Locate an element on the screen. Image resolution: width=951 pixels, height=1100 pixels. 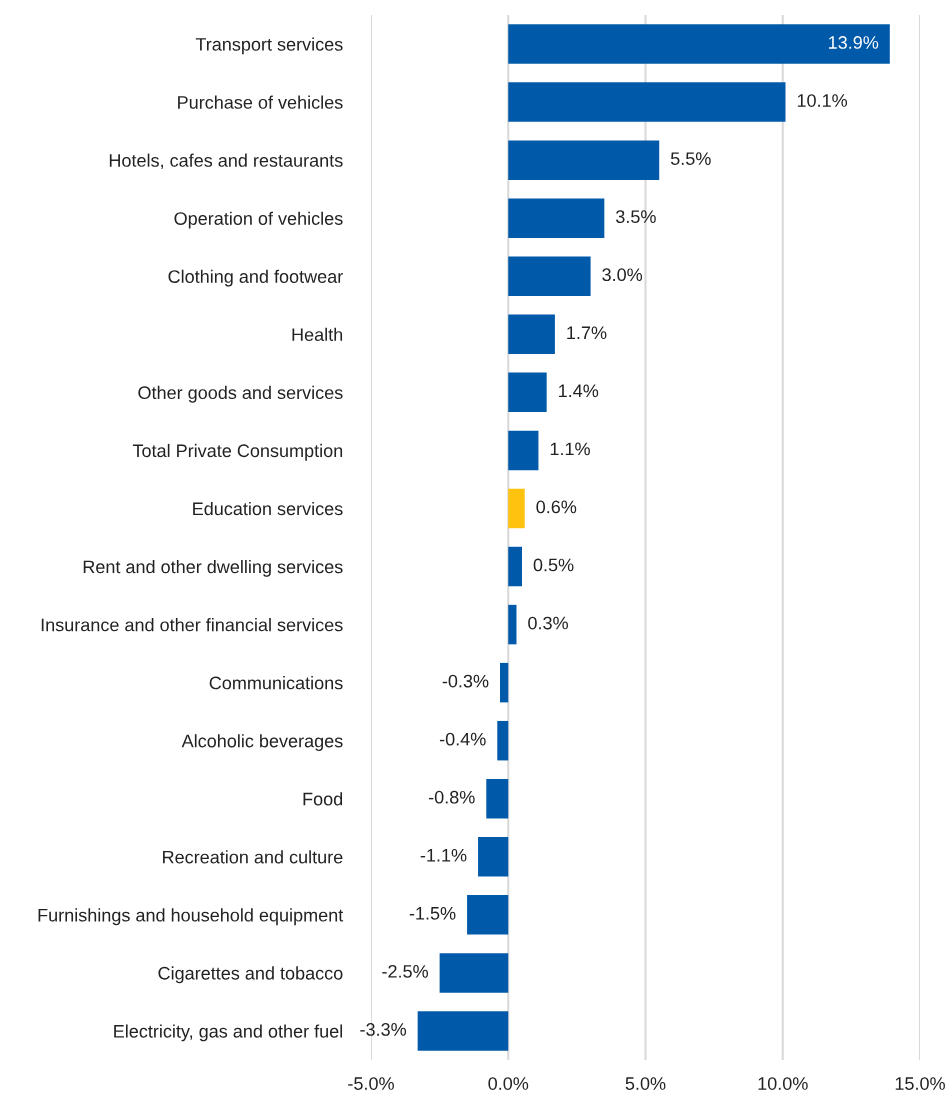
y-tick-label: Education services is located at coordinates (268, 508).